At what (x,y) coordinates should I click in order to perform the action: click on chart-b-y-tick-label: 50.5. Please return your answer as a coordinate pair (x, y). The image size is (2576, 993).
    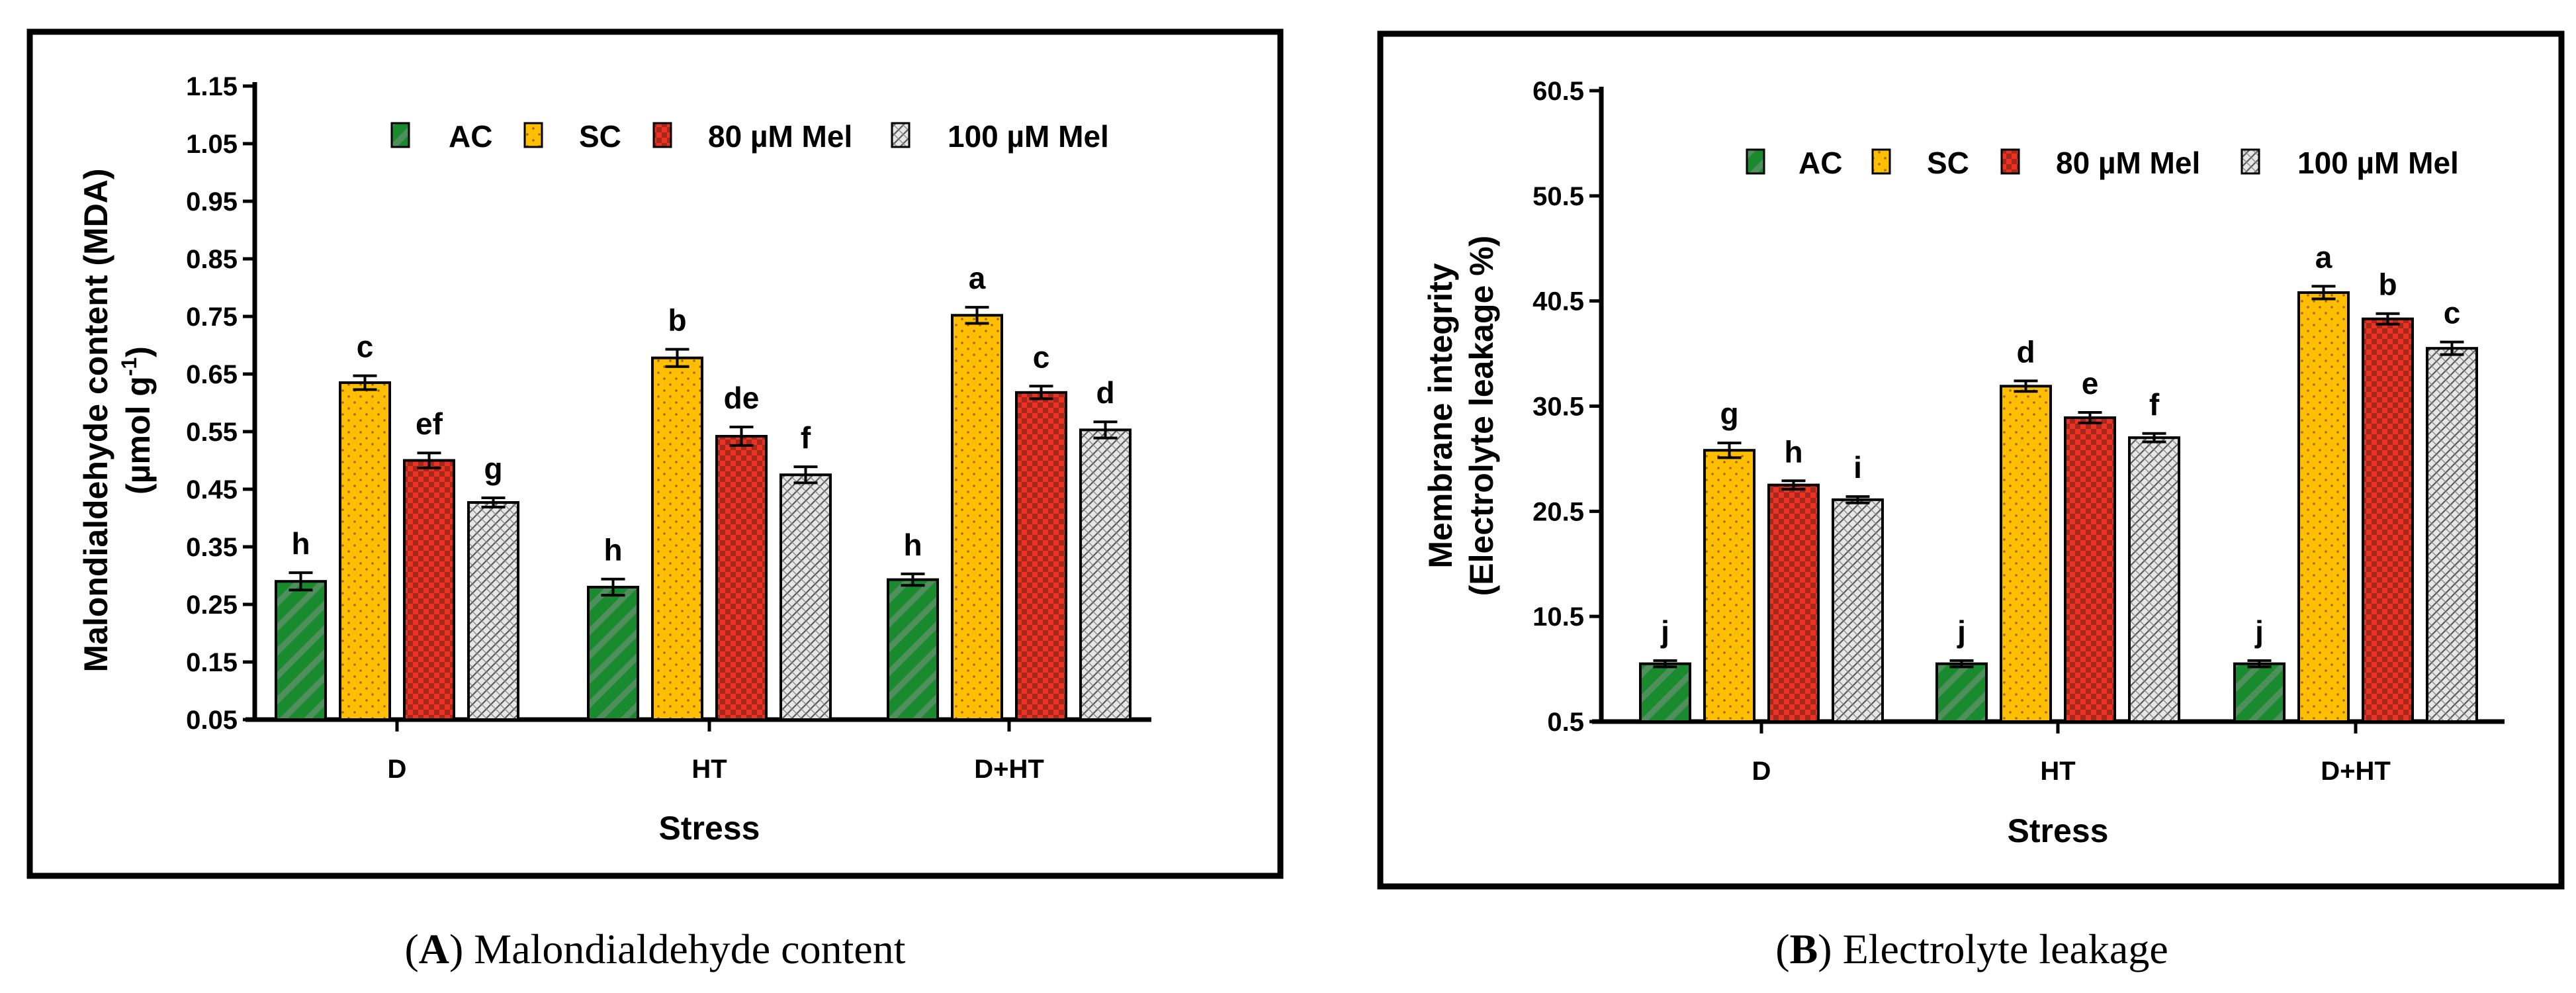
    Looking at the image, I should click on (1558, 197).